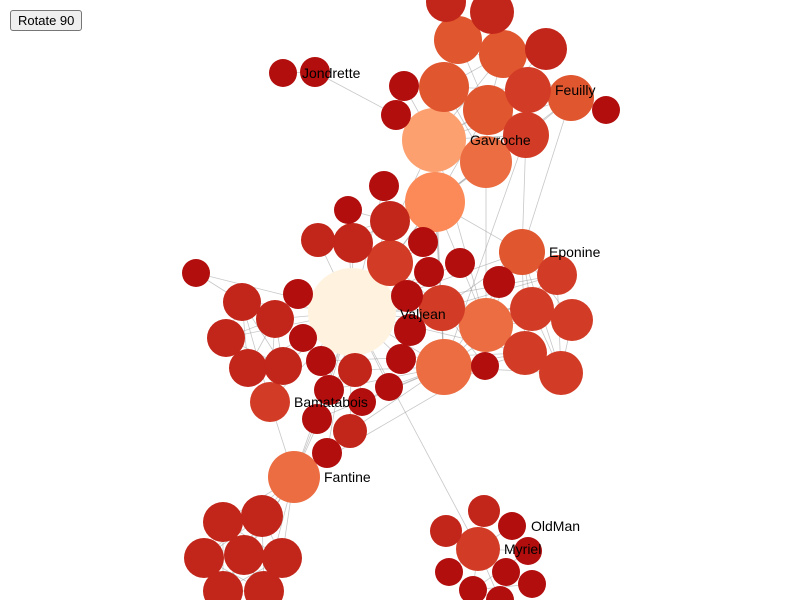 Image resolution: width=800 pixels, height=600 pixels. What do you see at coordinates (446, 11) in the screenshot?
I see `node-r1` at bounding box center [446, 11].